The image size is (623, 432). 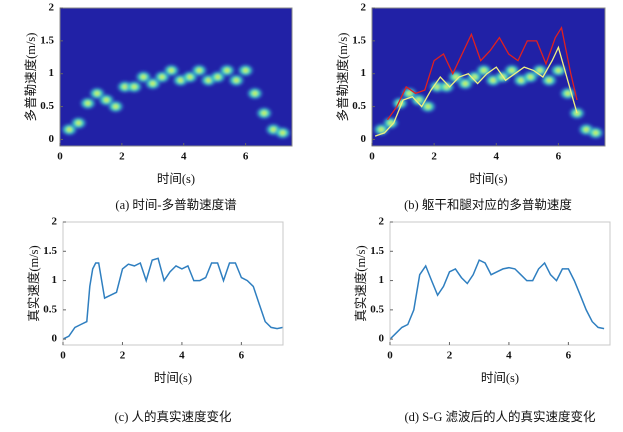 What do you see at coordinates (173, 416) in the screenshot?
I see `caption: (c) 人的真实速度变化` at bounding box center [173, 416].